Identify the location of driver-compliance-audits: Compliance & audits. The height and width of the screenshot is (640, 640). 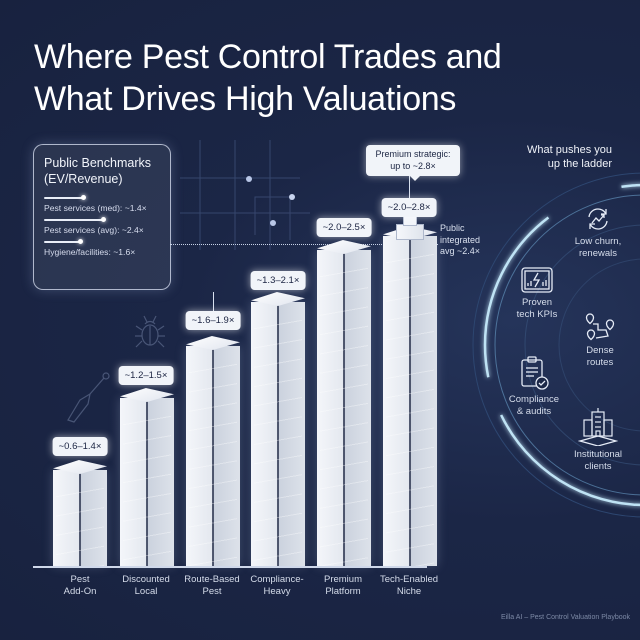
(534, 386).